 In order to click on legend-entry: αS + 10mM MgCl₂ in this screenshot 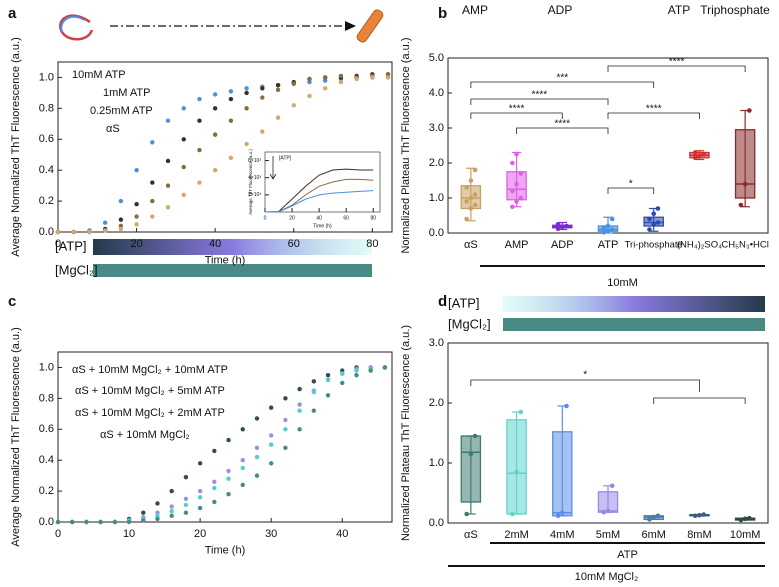, I will do `click(145, 435)`.